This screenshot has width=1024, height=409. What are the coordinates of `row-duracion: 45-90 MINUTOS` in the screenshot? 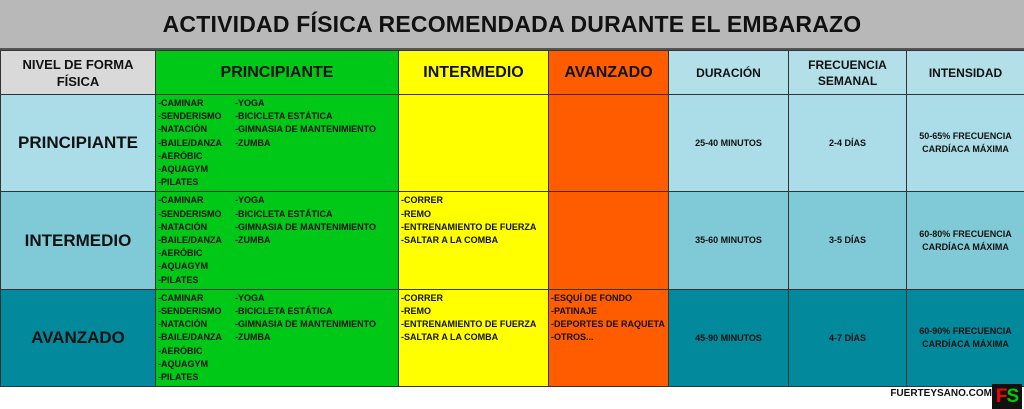 It's located at (728, 338).